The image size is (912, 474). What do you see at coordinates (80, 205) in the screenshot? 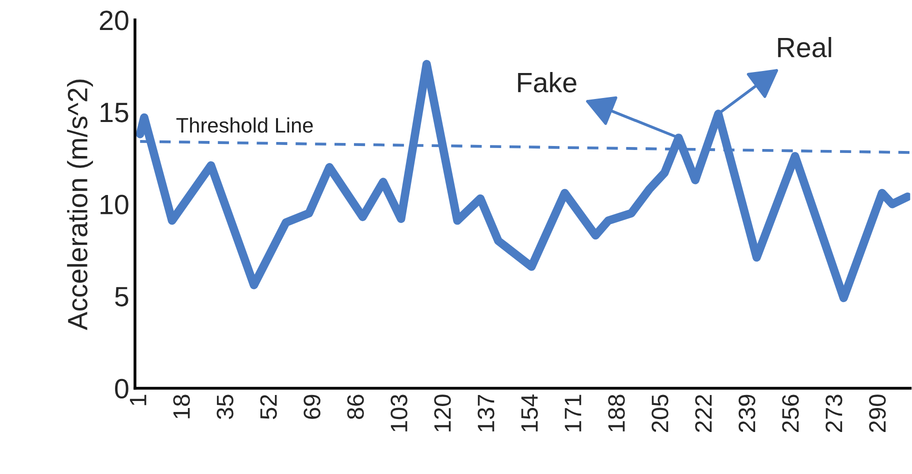
I see `y-axis-title: Acceleration (m/s^2)` at bounding box center [80, 205].